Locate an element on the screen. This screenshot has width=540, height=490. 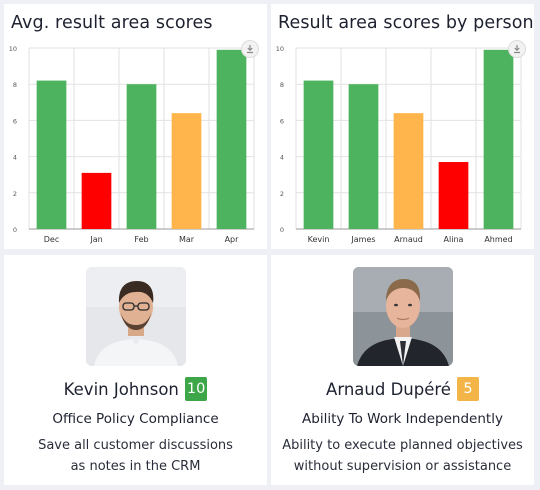
person-name: Kevin Johnson is located at coordinates (121, 389).